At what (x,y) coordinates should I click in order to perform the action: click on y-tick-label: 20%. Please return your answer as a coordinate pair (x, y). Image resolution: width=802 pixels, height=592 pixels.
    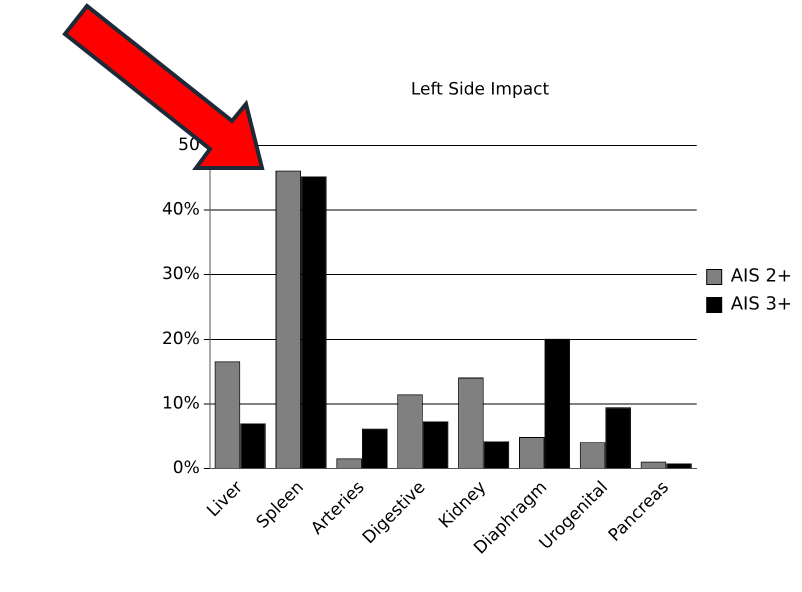
    Looking at the image, I should click on (181, 338).